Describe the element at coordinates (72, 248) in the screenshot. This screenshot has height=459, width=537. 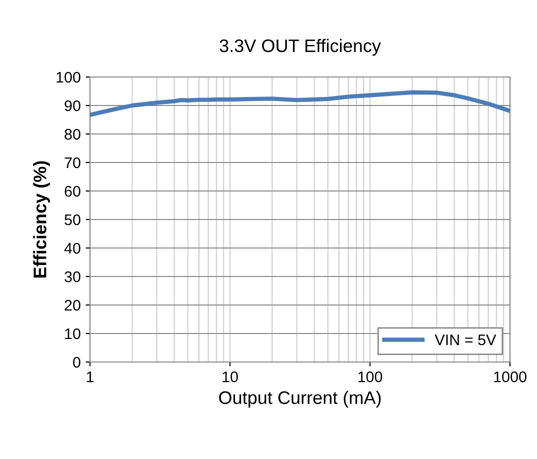
I see `y-tick-label: 40` at that location.